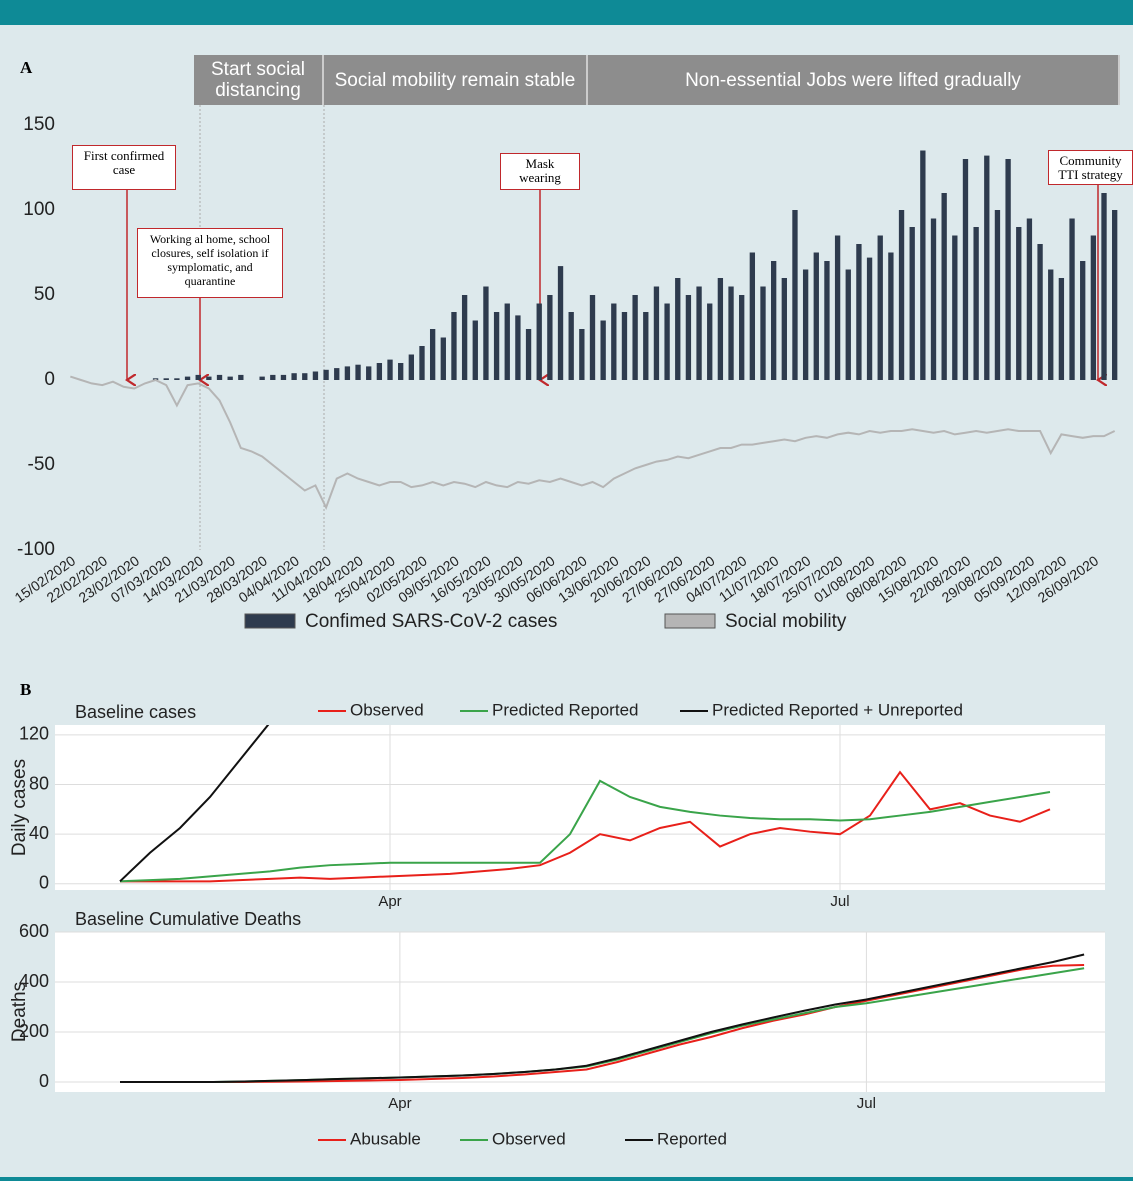  Describe the element at coordinates (786, 621) in the screenshot. I see `legend-label: Social mobility` at that location.